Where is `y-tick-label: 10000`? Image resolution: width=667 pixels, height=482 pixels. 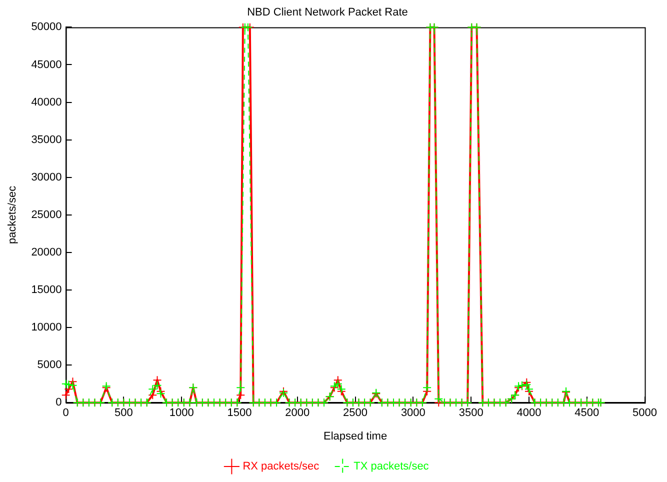
y-tick-label: 10000 is located at coordinates (46, 328).